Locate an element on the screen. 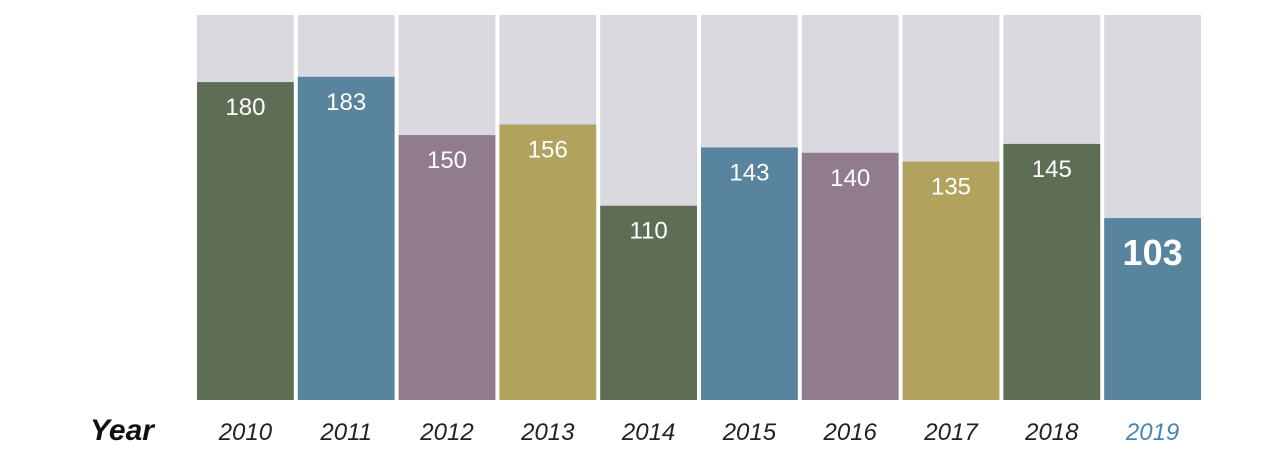 The image size is (1280, 470). value-label-2011: 183 is located at coordinates (346, 102).